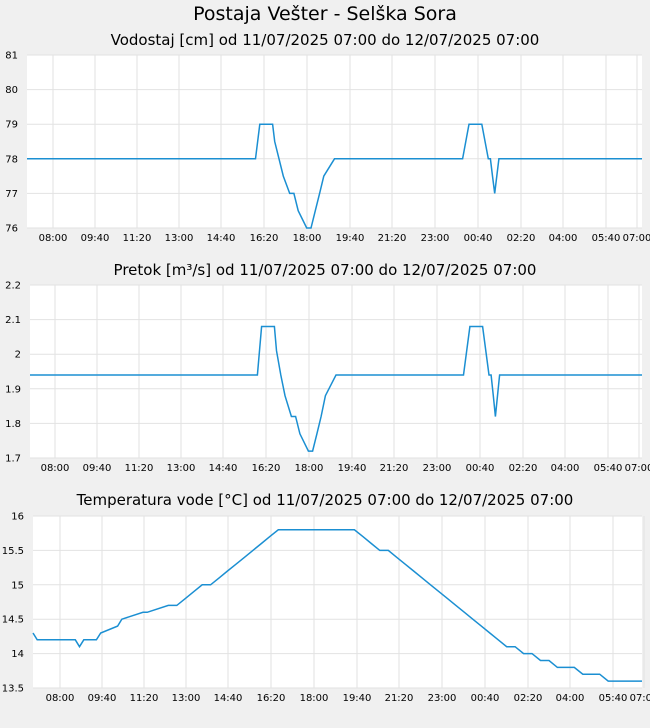  Describe the element at coordinates (334, 176) in the screenshot. I see `data-series-line` at that location.